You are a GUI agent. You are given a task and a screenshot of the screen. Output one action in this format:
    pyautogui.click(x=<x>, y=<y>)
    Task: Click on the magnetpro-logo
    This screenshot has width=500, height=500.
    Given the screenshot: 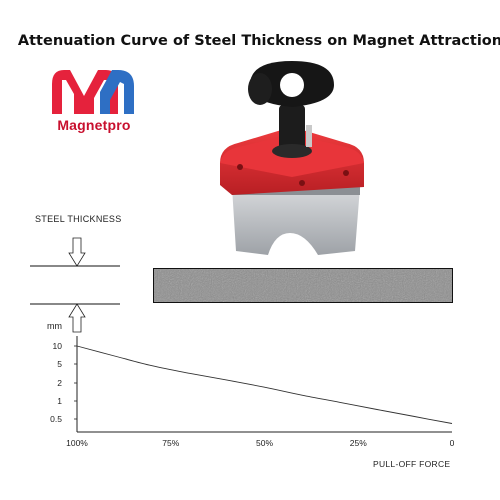 What is the action you would take?
    pyautogui.click(x=93, y=92)
    